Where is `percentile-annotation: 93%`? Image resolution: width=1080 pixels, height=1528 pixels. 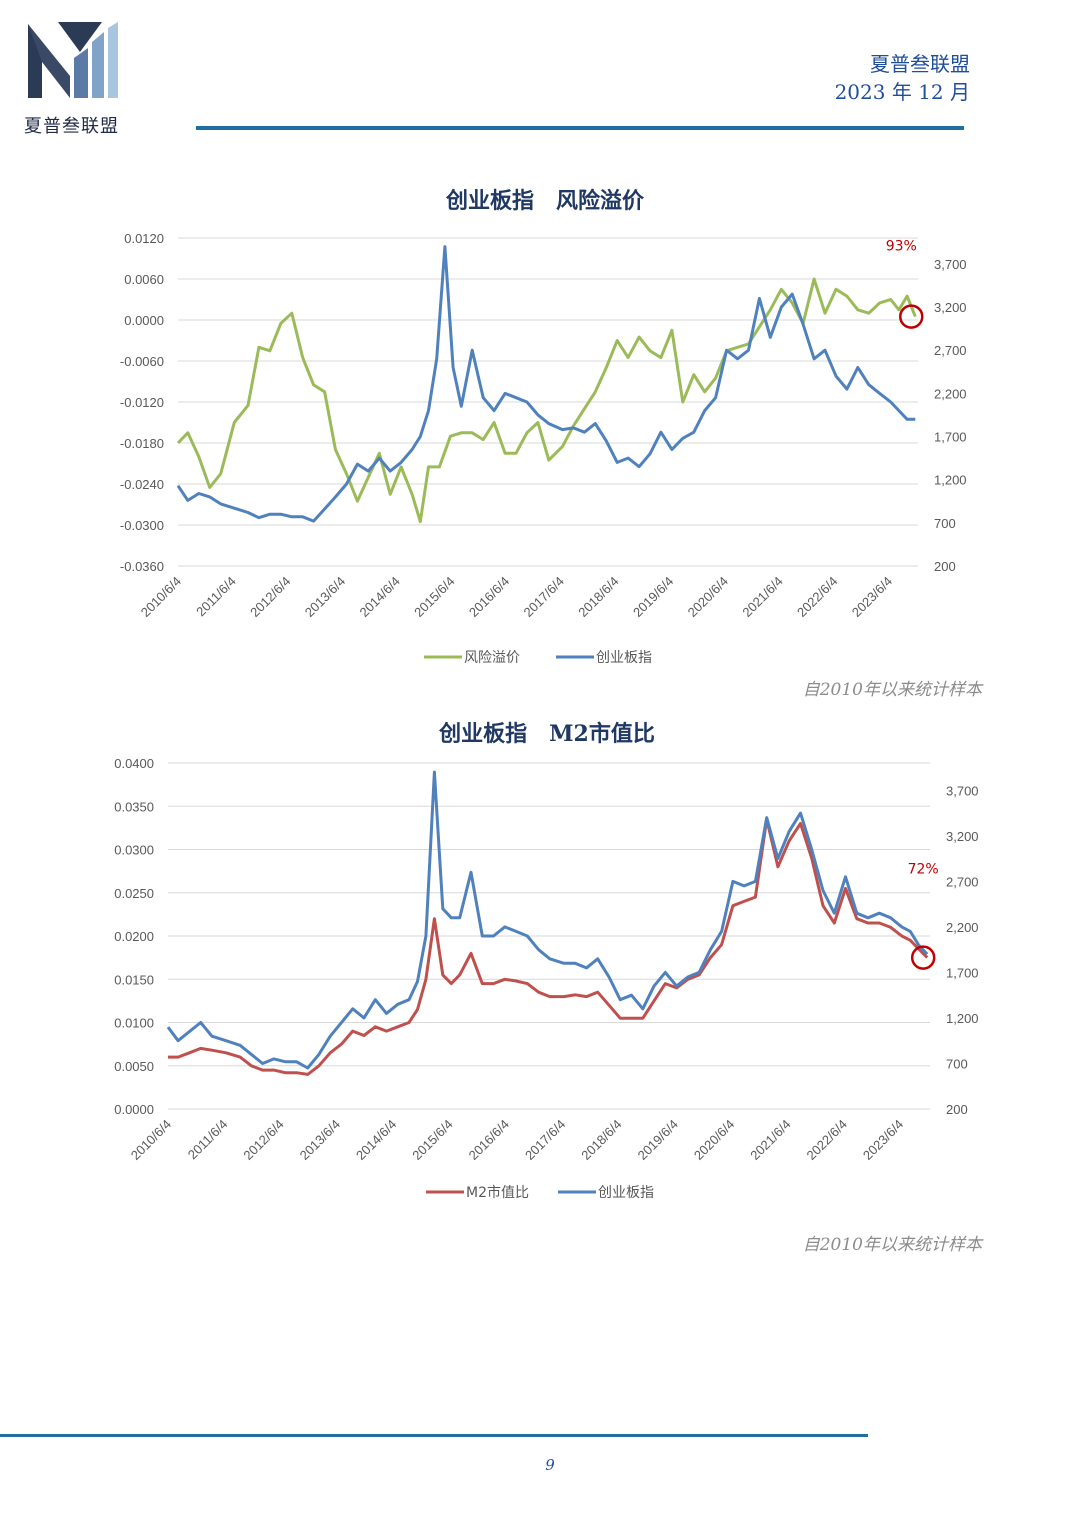 percentile-annotation: 93% is located at coordinates (901, 247).